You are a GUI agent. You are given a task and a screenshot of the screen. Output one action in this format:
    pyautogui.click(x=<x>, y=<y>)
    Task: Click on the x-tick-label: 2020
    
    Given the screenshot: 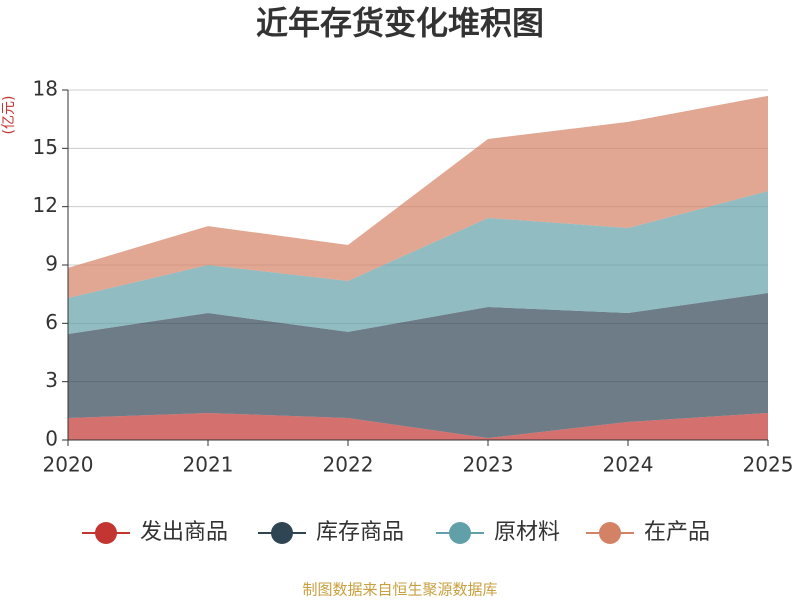 What is the action you would take?
    pyautogui.click(x=68, y=465)
    